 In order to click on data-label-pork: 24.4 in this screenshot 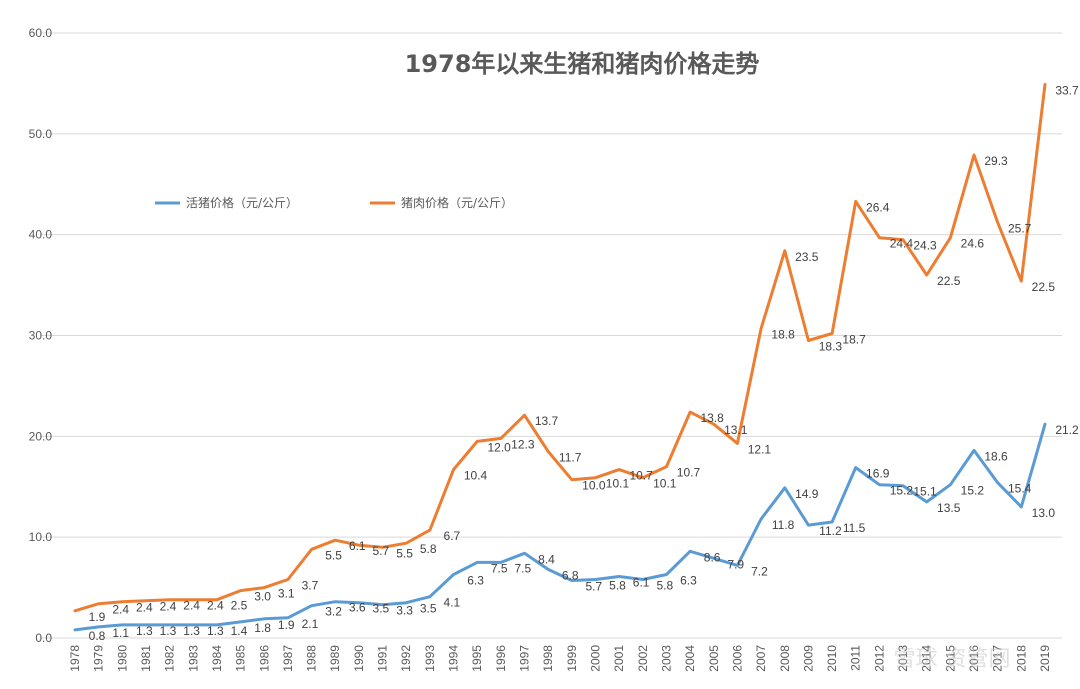, I will do `click(902, 244)`.